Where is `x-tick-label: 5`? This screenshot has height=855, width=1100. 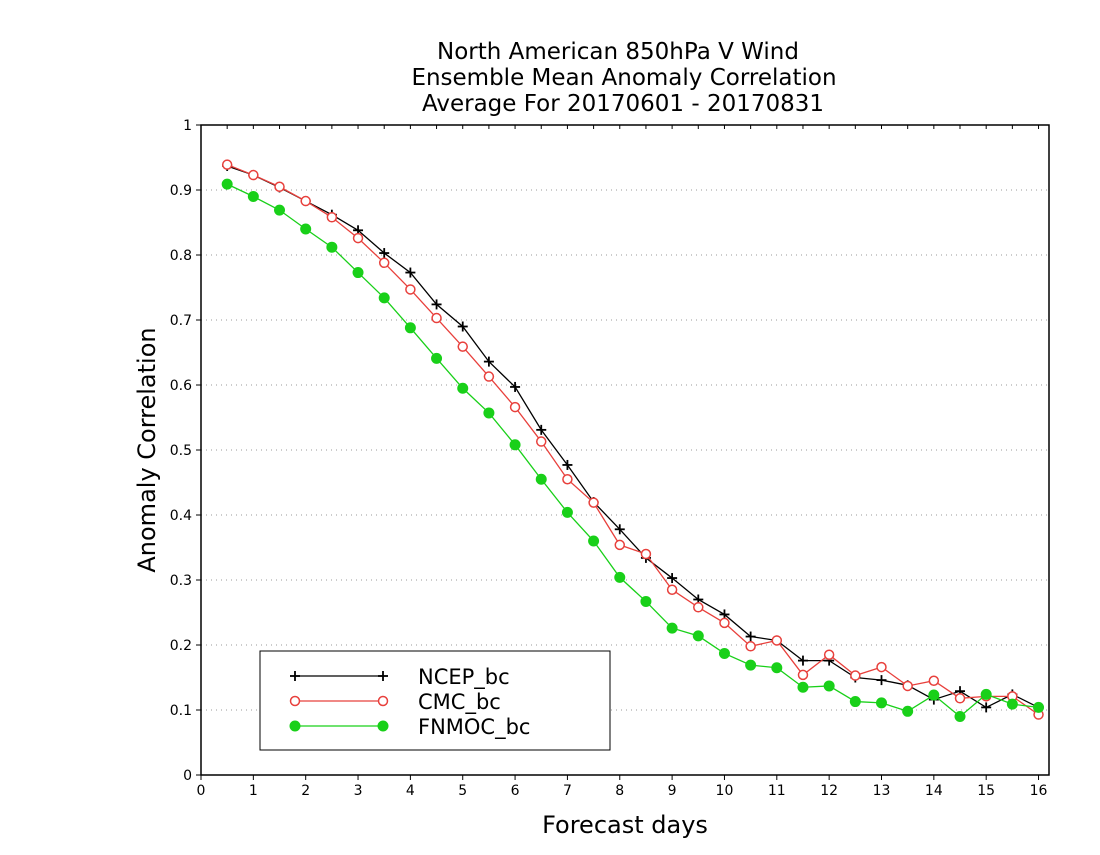
x-tick-label: 5 is located at coordinates (462, 791).